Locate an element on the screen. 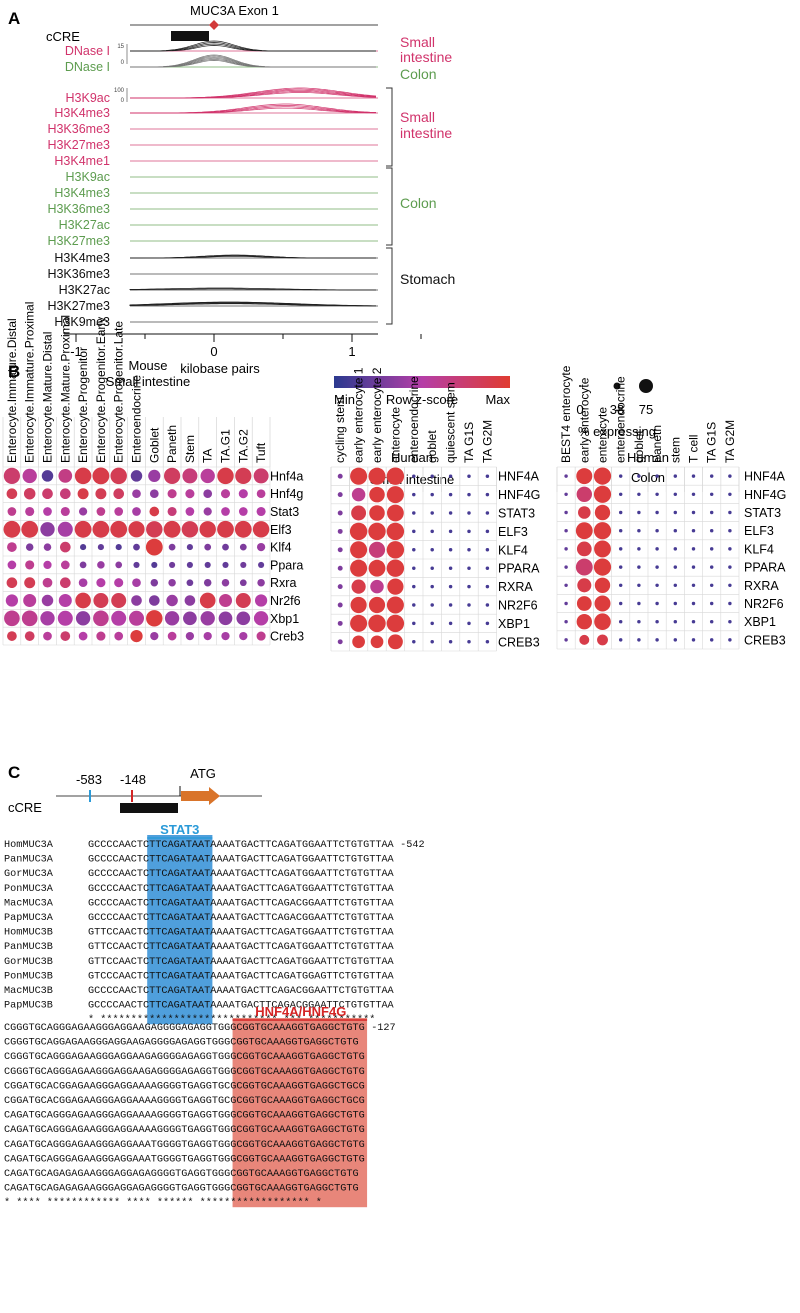  column-label: Paneth is located at coordinates (657, 444).